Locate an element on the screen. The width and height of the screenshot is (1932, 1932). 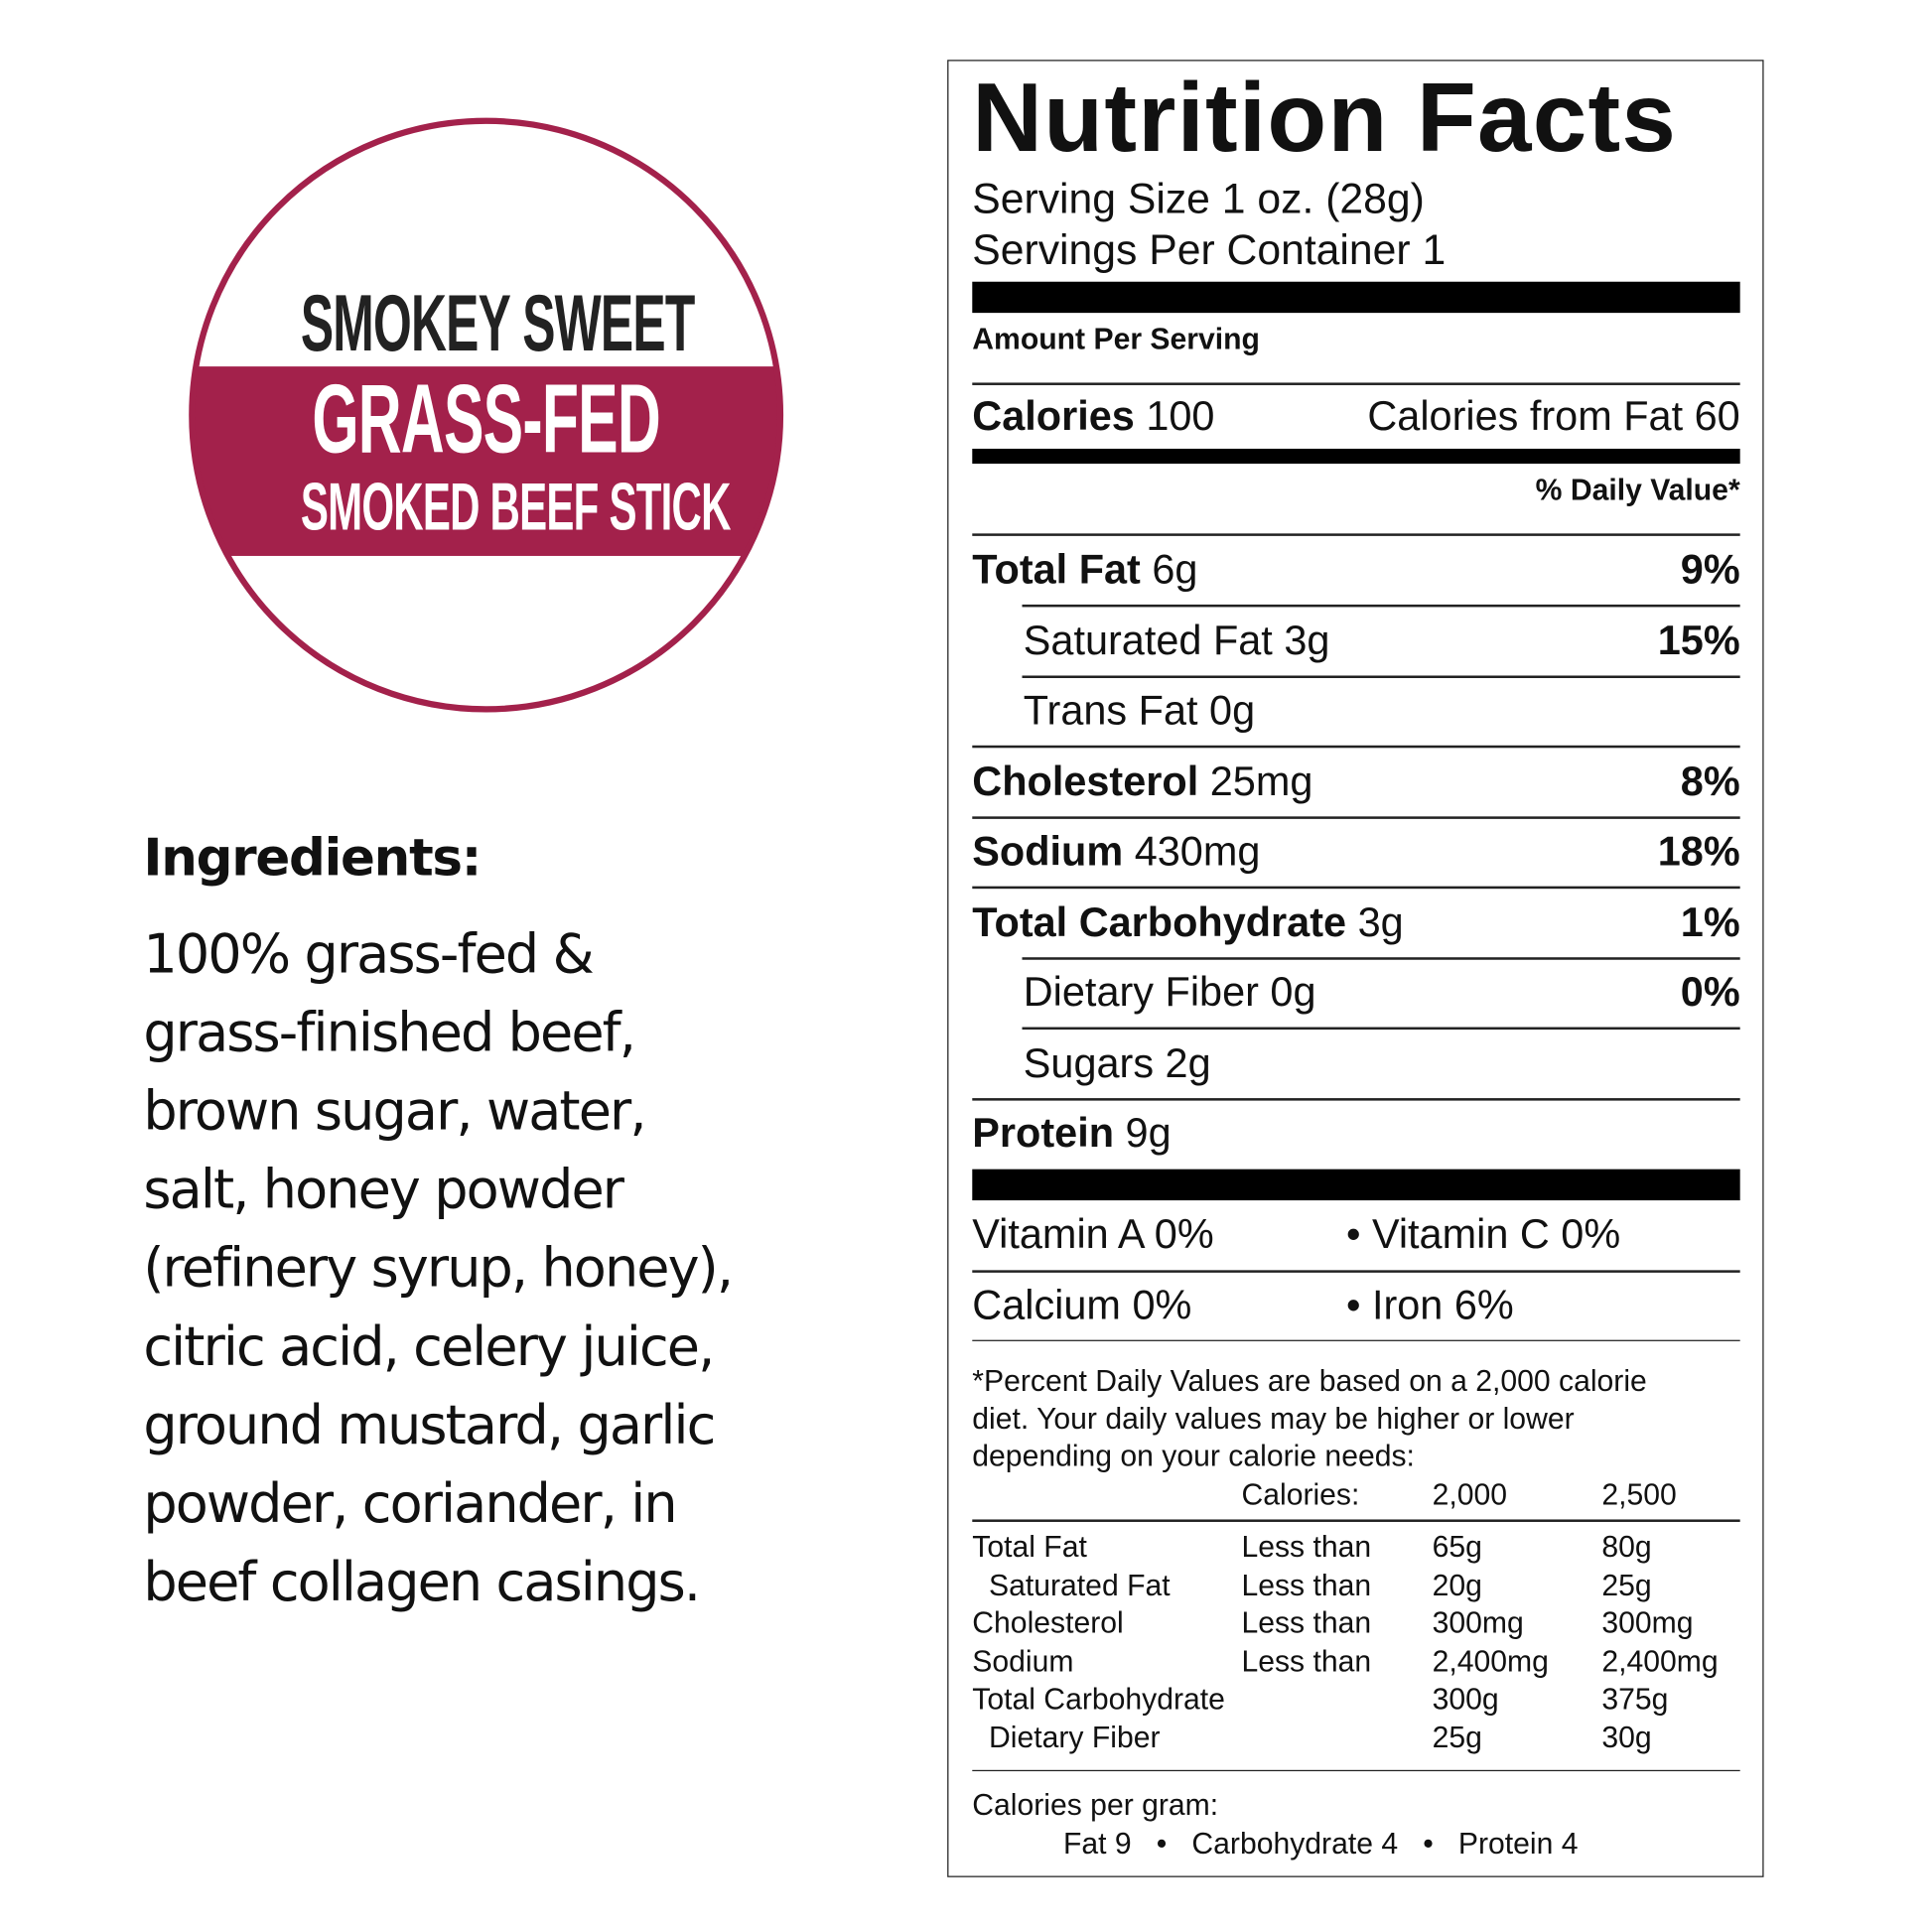
ingredients-line: 100% grass-fed & is located at coordinates (369, 955).